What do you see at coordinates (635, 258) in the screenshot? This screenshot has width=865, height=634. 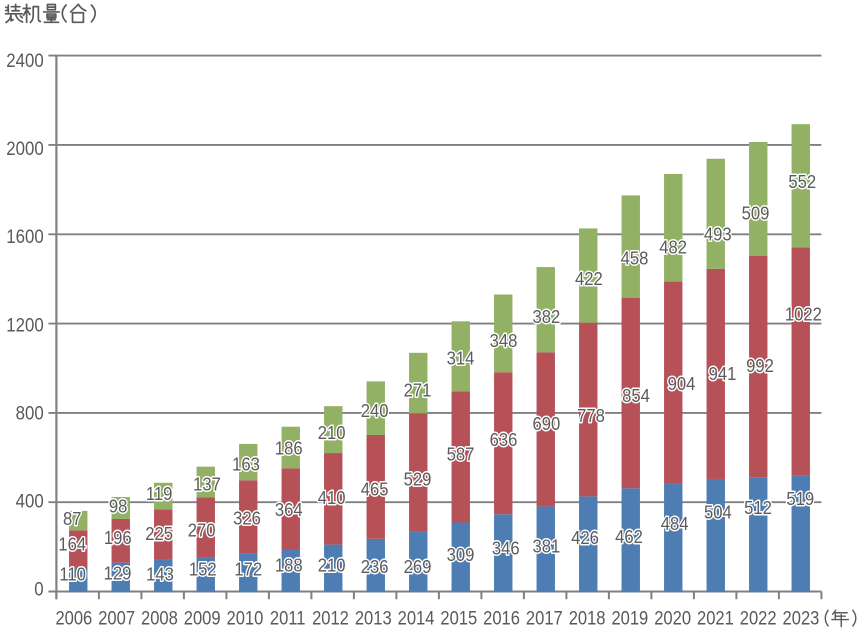 I see `svg-text: 458` at bounding box center [635, 258].